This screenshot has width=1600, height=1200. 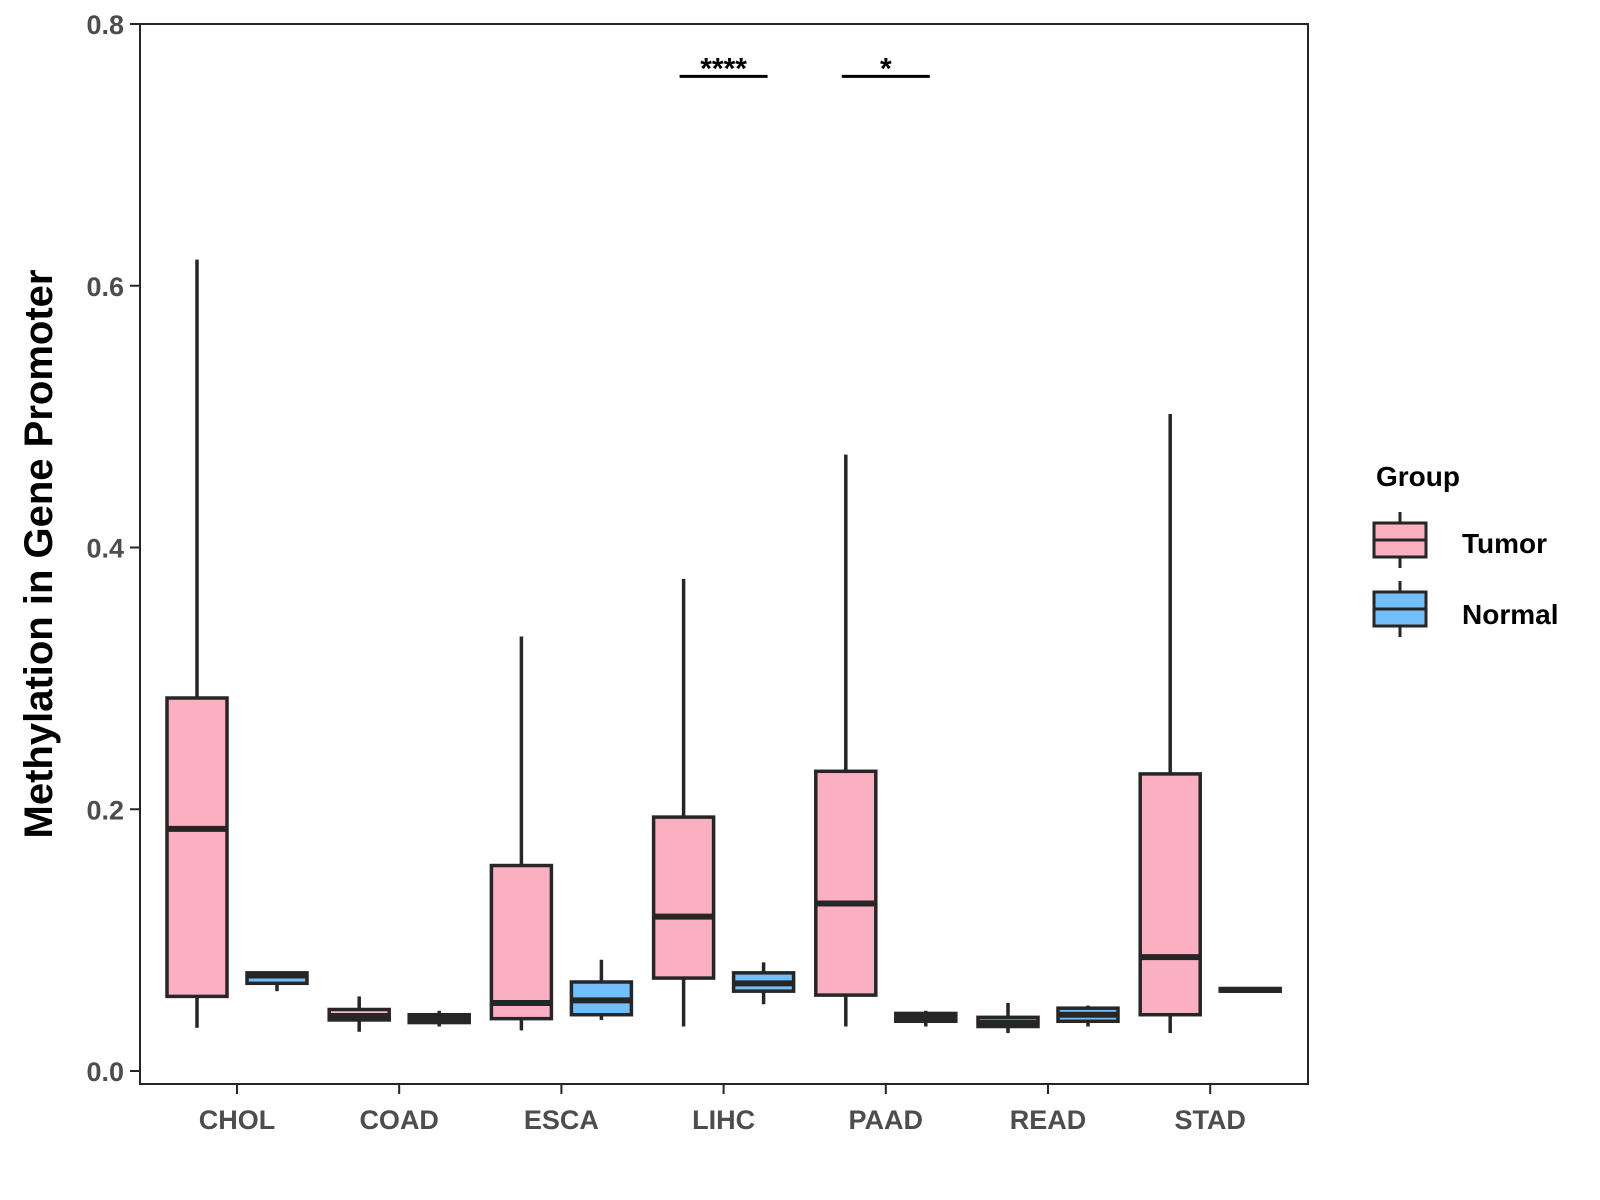 I want to click on annotation-layer: **** *, so click(x=804, y=68).